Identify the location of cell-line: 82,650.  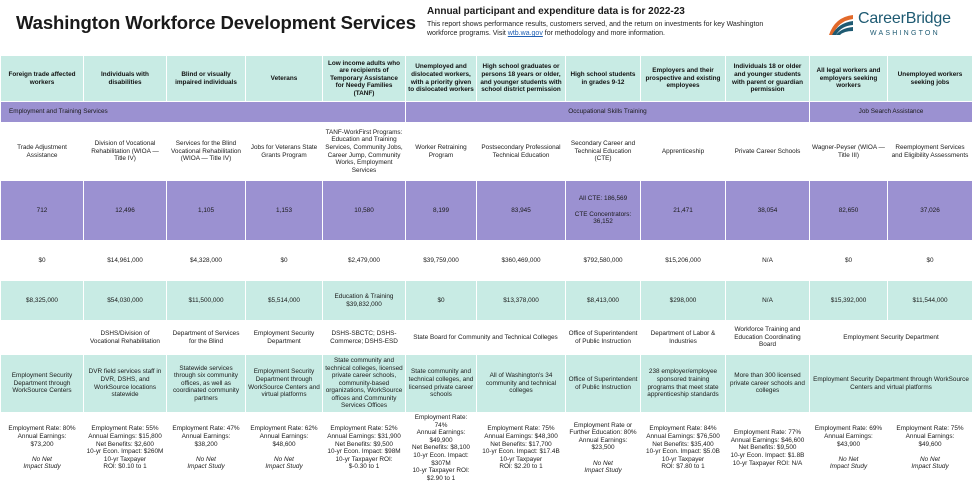
(848, 210).